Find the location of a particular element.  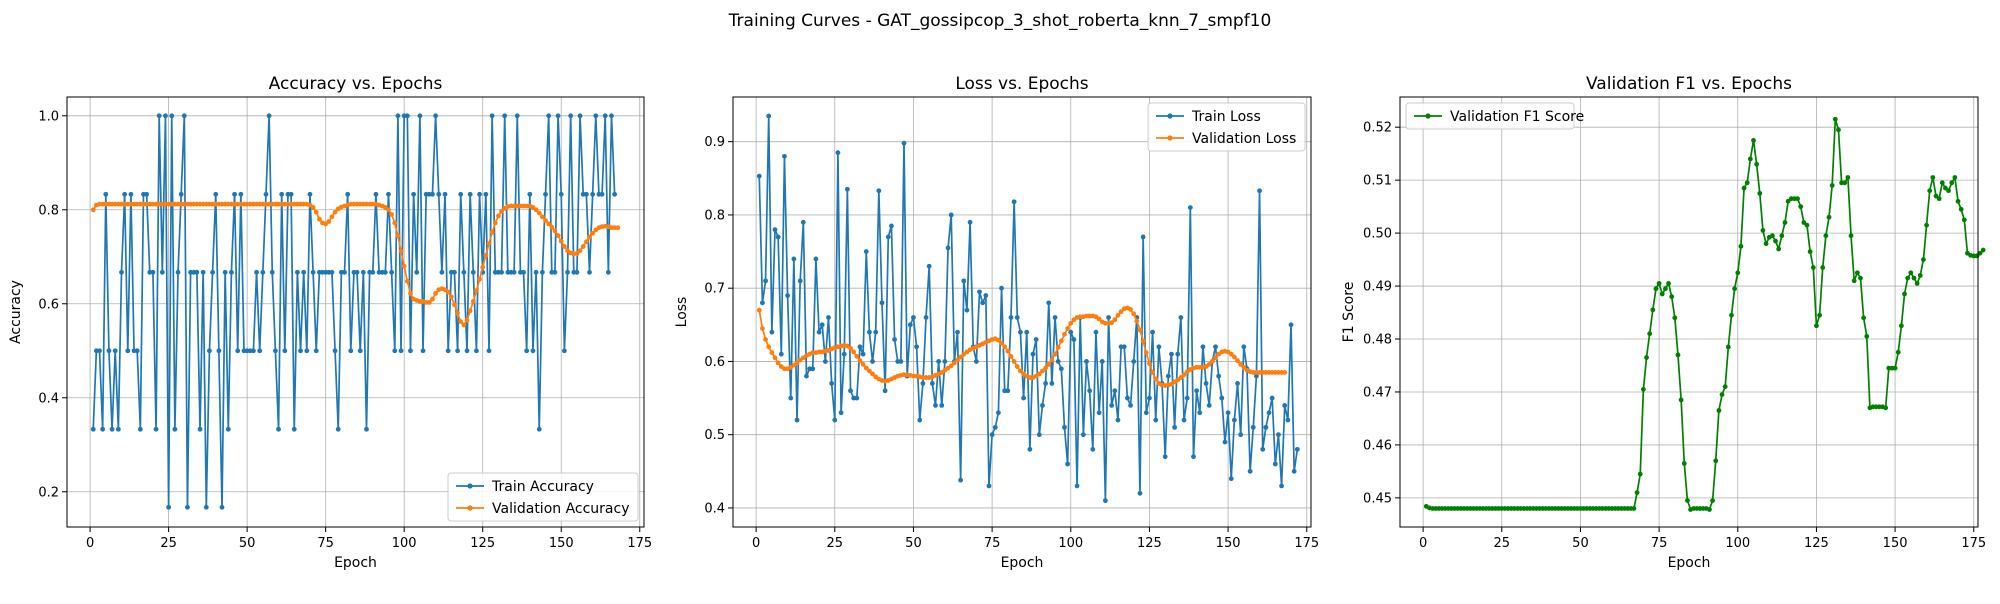

x-axis-label: Epoch is located at coordinates (1689, 563).